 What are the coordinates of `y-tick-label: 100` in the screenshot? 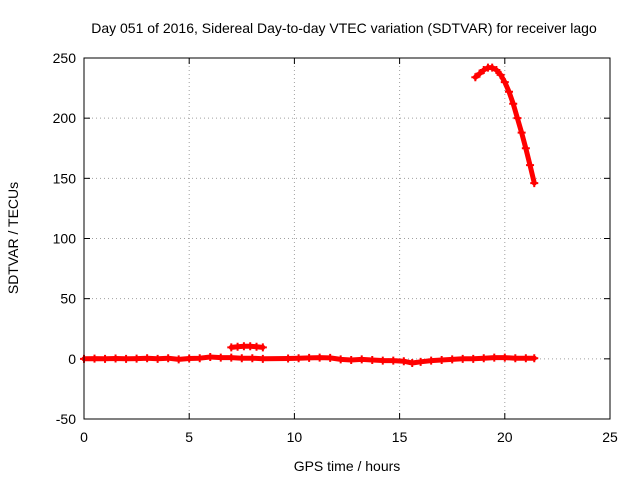 It's located at (65, 239).